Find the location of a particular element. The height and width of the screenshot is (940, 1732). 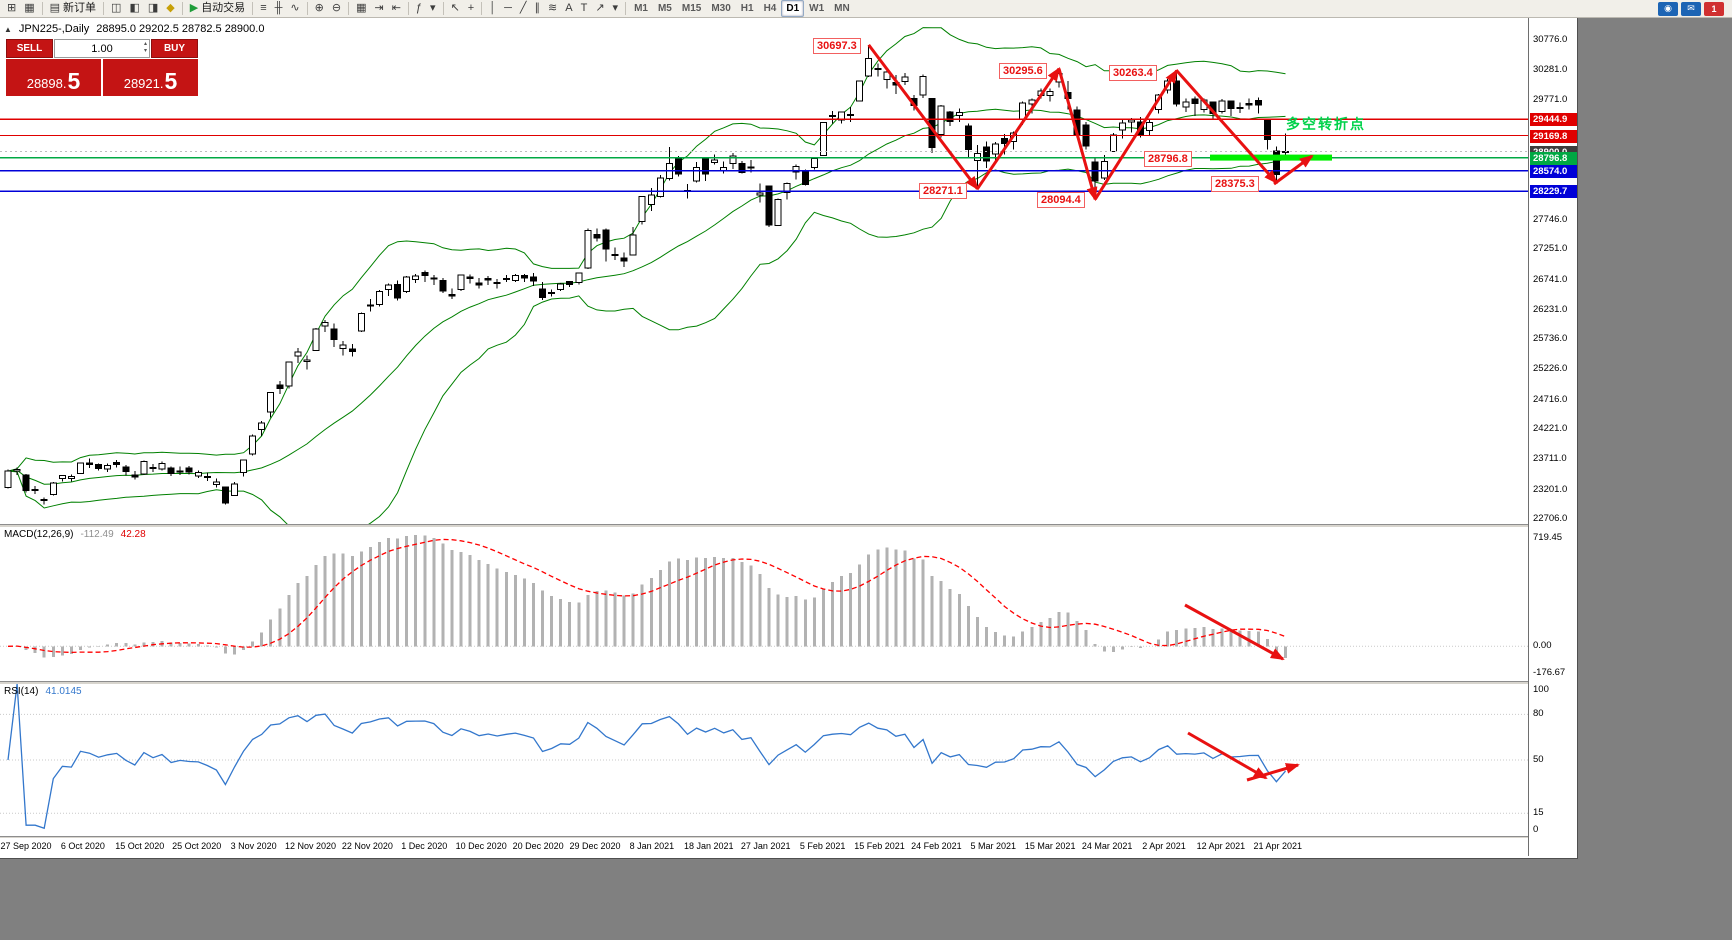

timeframe-w1: W1 is located at coordinates (817, 8).